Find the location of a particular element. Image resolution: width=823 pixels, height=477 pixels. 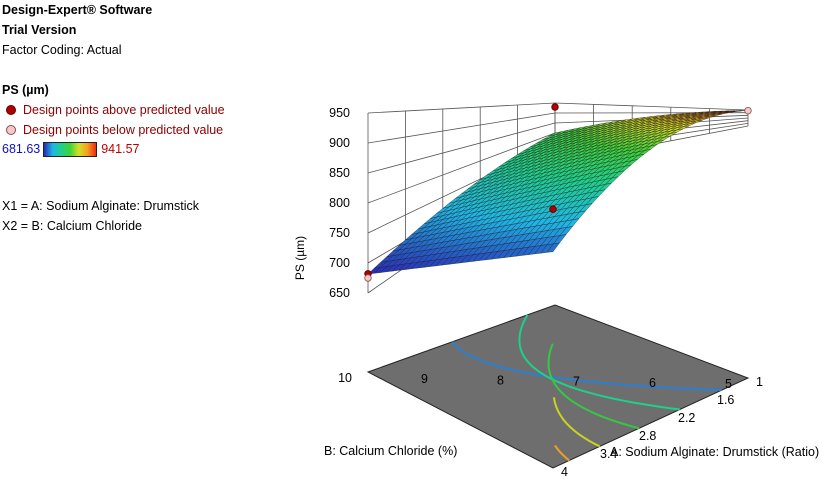

x-tick-label: 1 is located at coordinates (759, 382).